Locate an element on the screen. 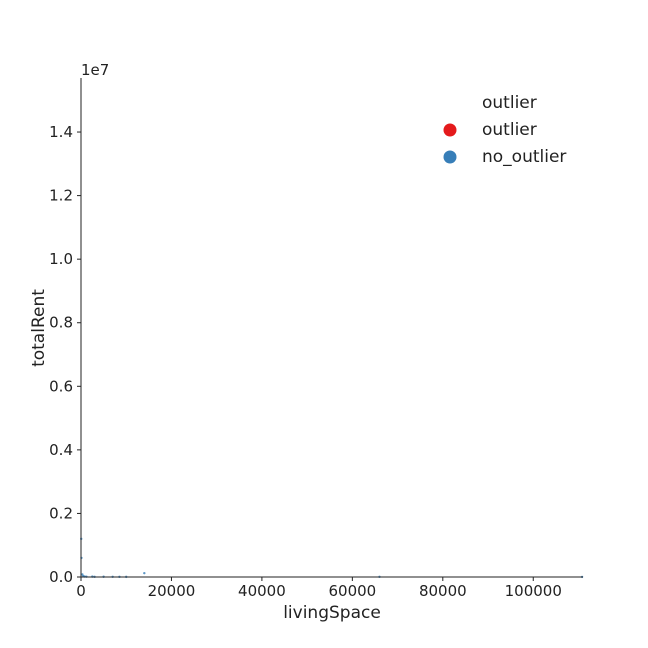 The image size is (648, 648). y-tick-label: 0.4 is located at coordinates (61, 450).